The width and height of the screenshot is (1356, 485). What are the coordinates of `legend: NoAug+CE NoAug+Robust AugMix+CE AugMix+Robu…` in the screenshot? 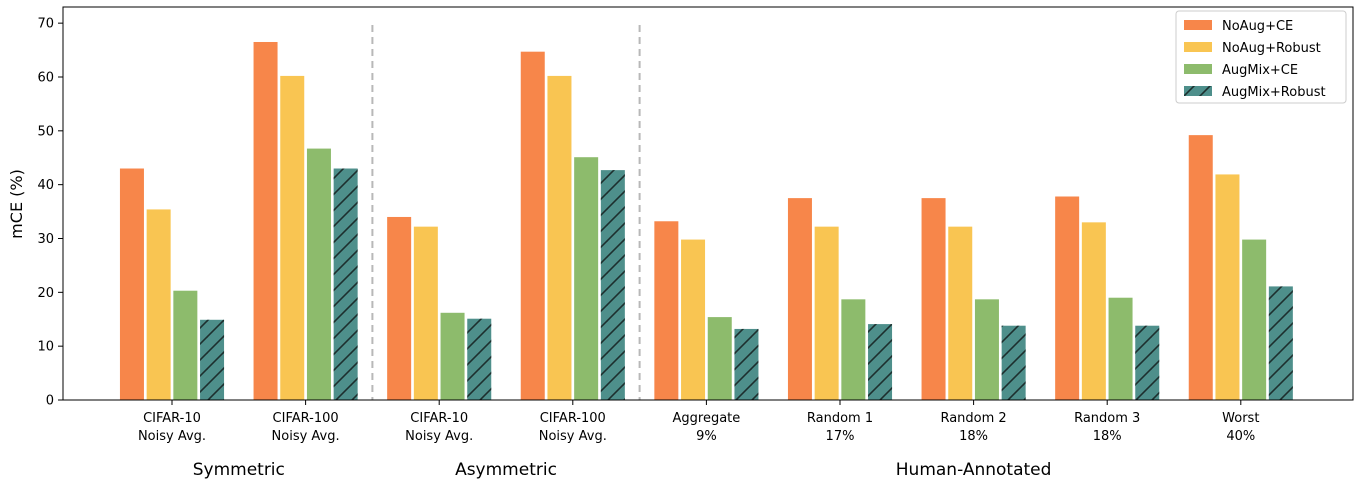 It's located at (1261, 57).